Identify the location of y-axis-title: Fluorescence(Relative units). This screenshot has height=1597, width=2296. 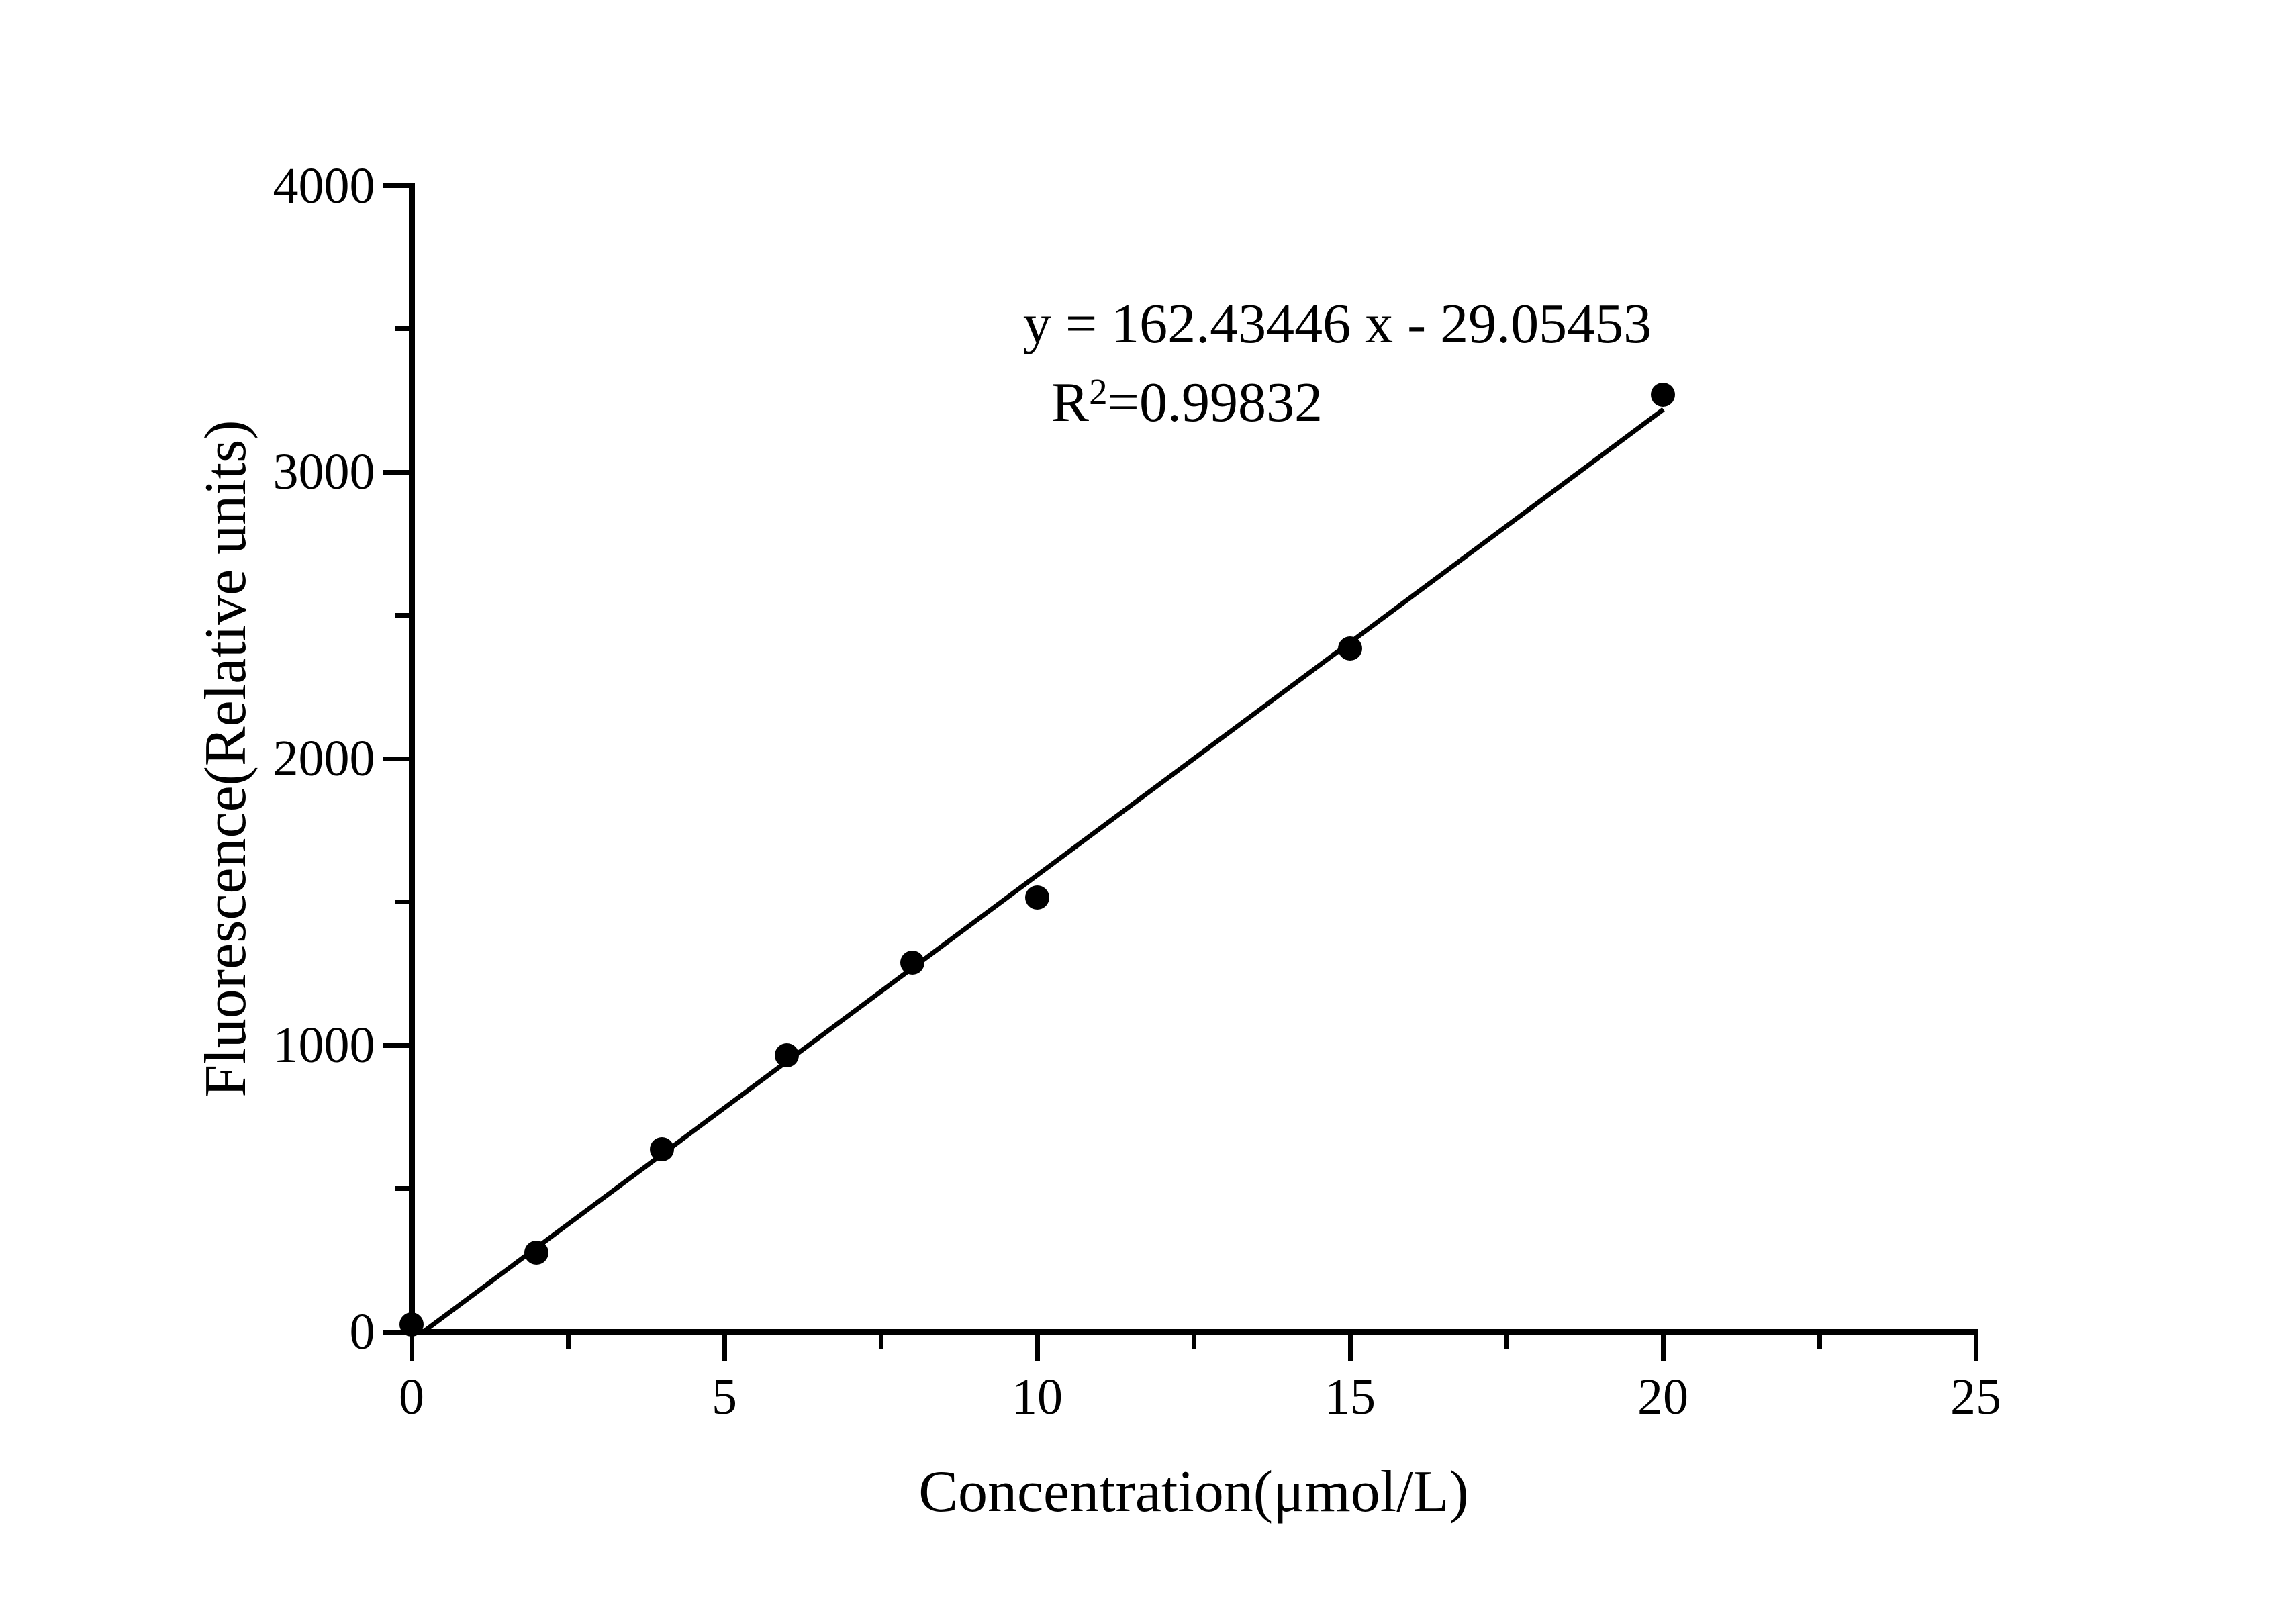
(226, 759).